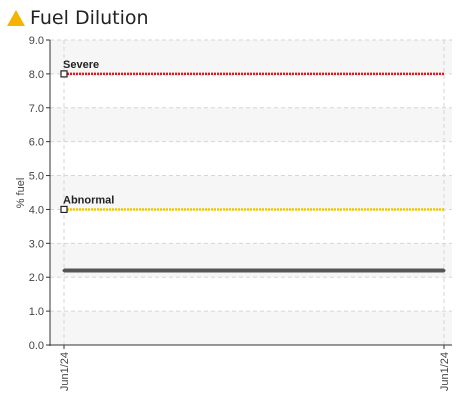 Image resolution: width=458 pixels, height=402 pixels. What do you see at coordinates (36, 210) in the screenshot?
I see `y-tick-label: 4.0` at bounding box center [36, 210].